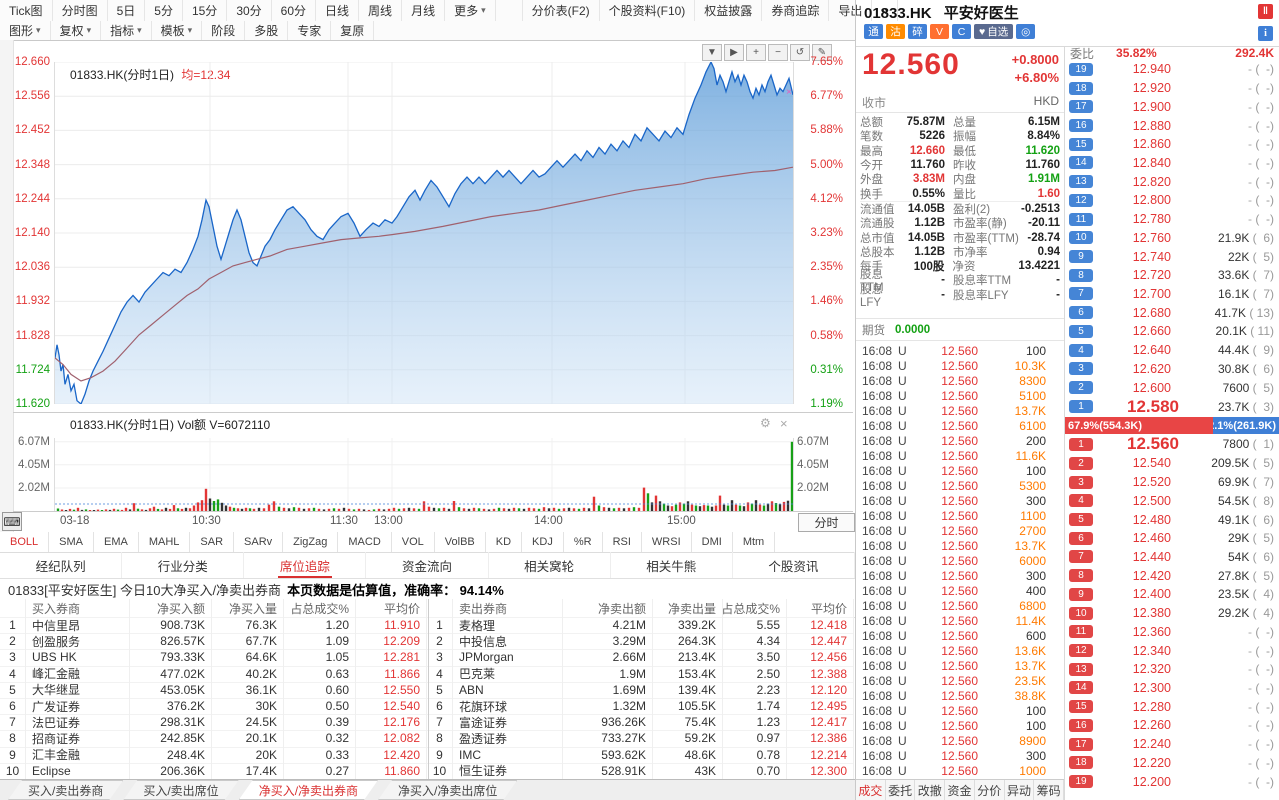 The height and width of the screenshot is (800, 1279). I want to click on orderbook-ask-row: 15 12.860 - ( -), so click(1172, 144).